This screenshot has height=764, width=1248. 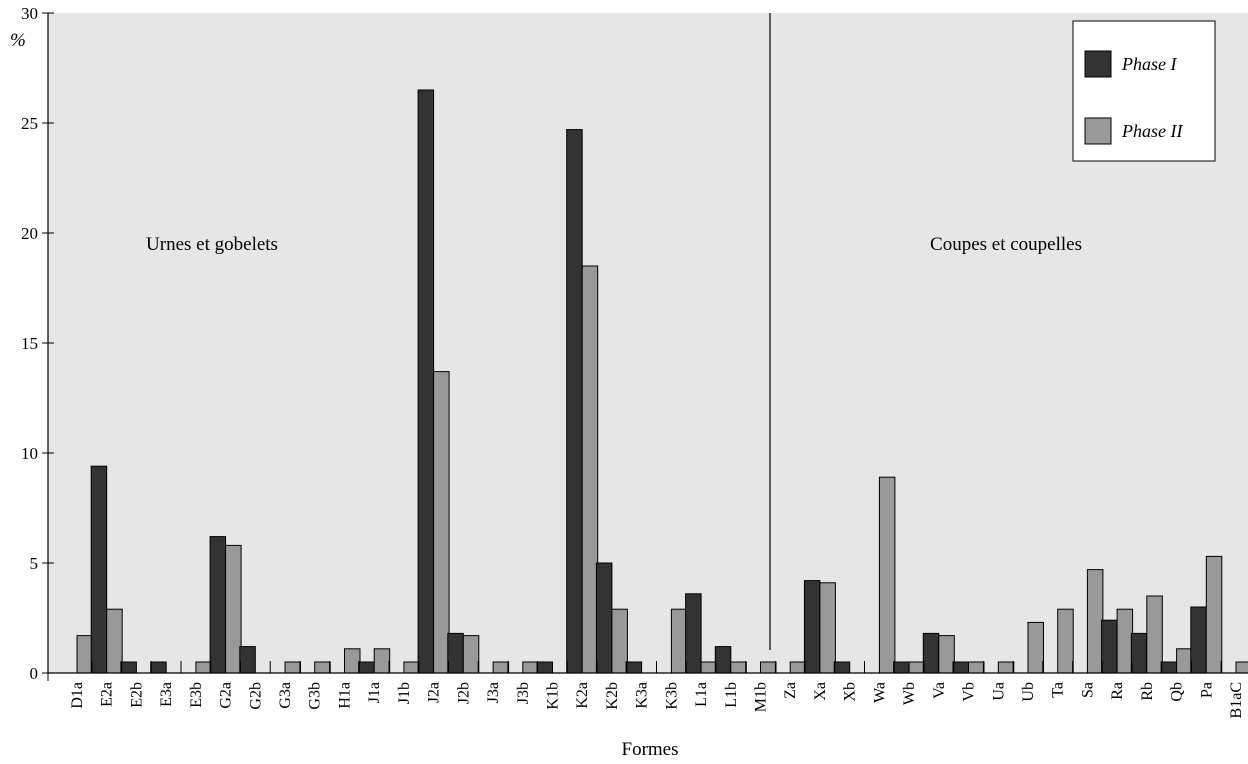 I want to click on bar-phase2-j1a, so click(x=382, y=661).